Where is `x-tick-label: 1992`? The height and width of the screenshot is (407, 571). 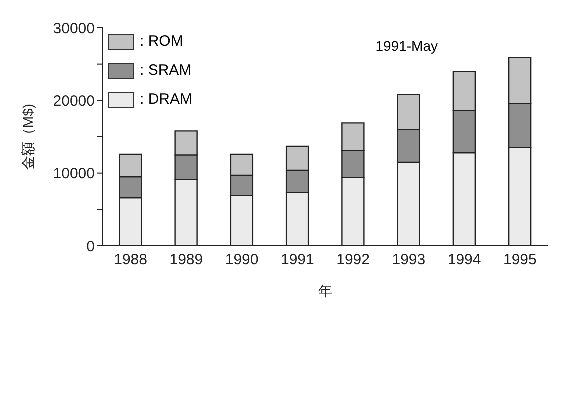
x-tick-label: 1992 is located at coordinates (353, 260).